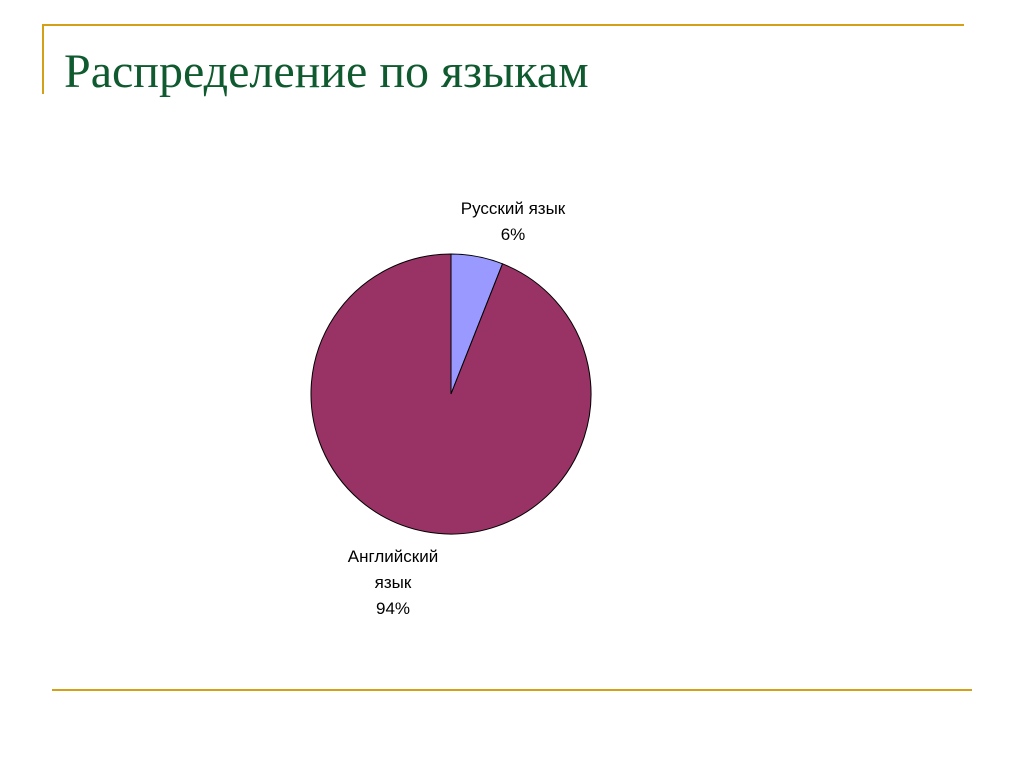 The image size is (1024, 768). What do you see at coordinates (326, 71) in the screenshot?
I see `slide-title: Распределение по языкам` at bounding box center [326, 71].